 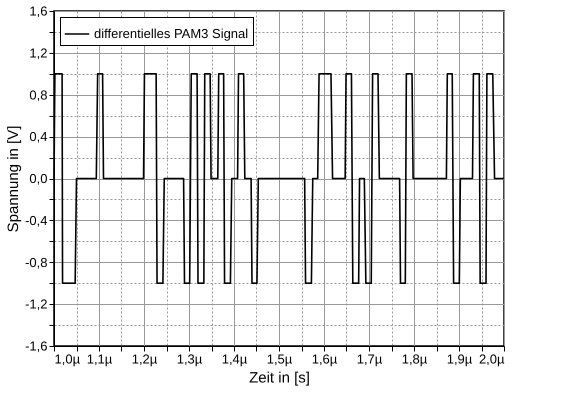 I want to click on x-axis-title: Zeit in [s], so click(x=279, y=378).